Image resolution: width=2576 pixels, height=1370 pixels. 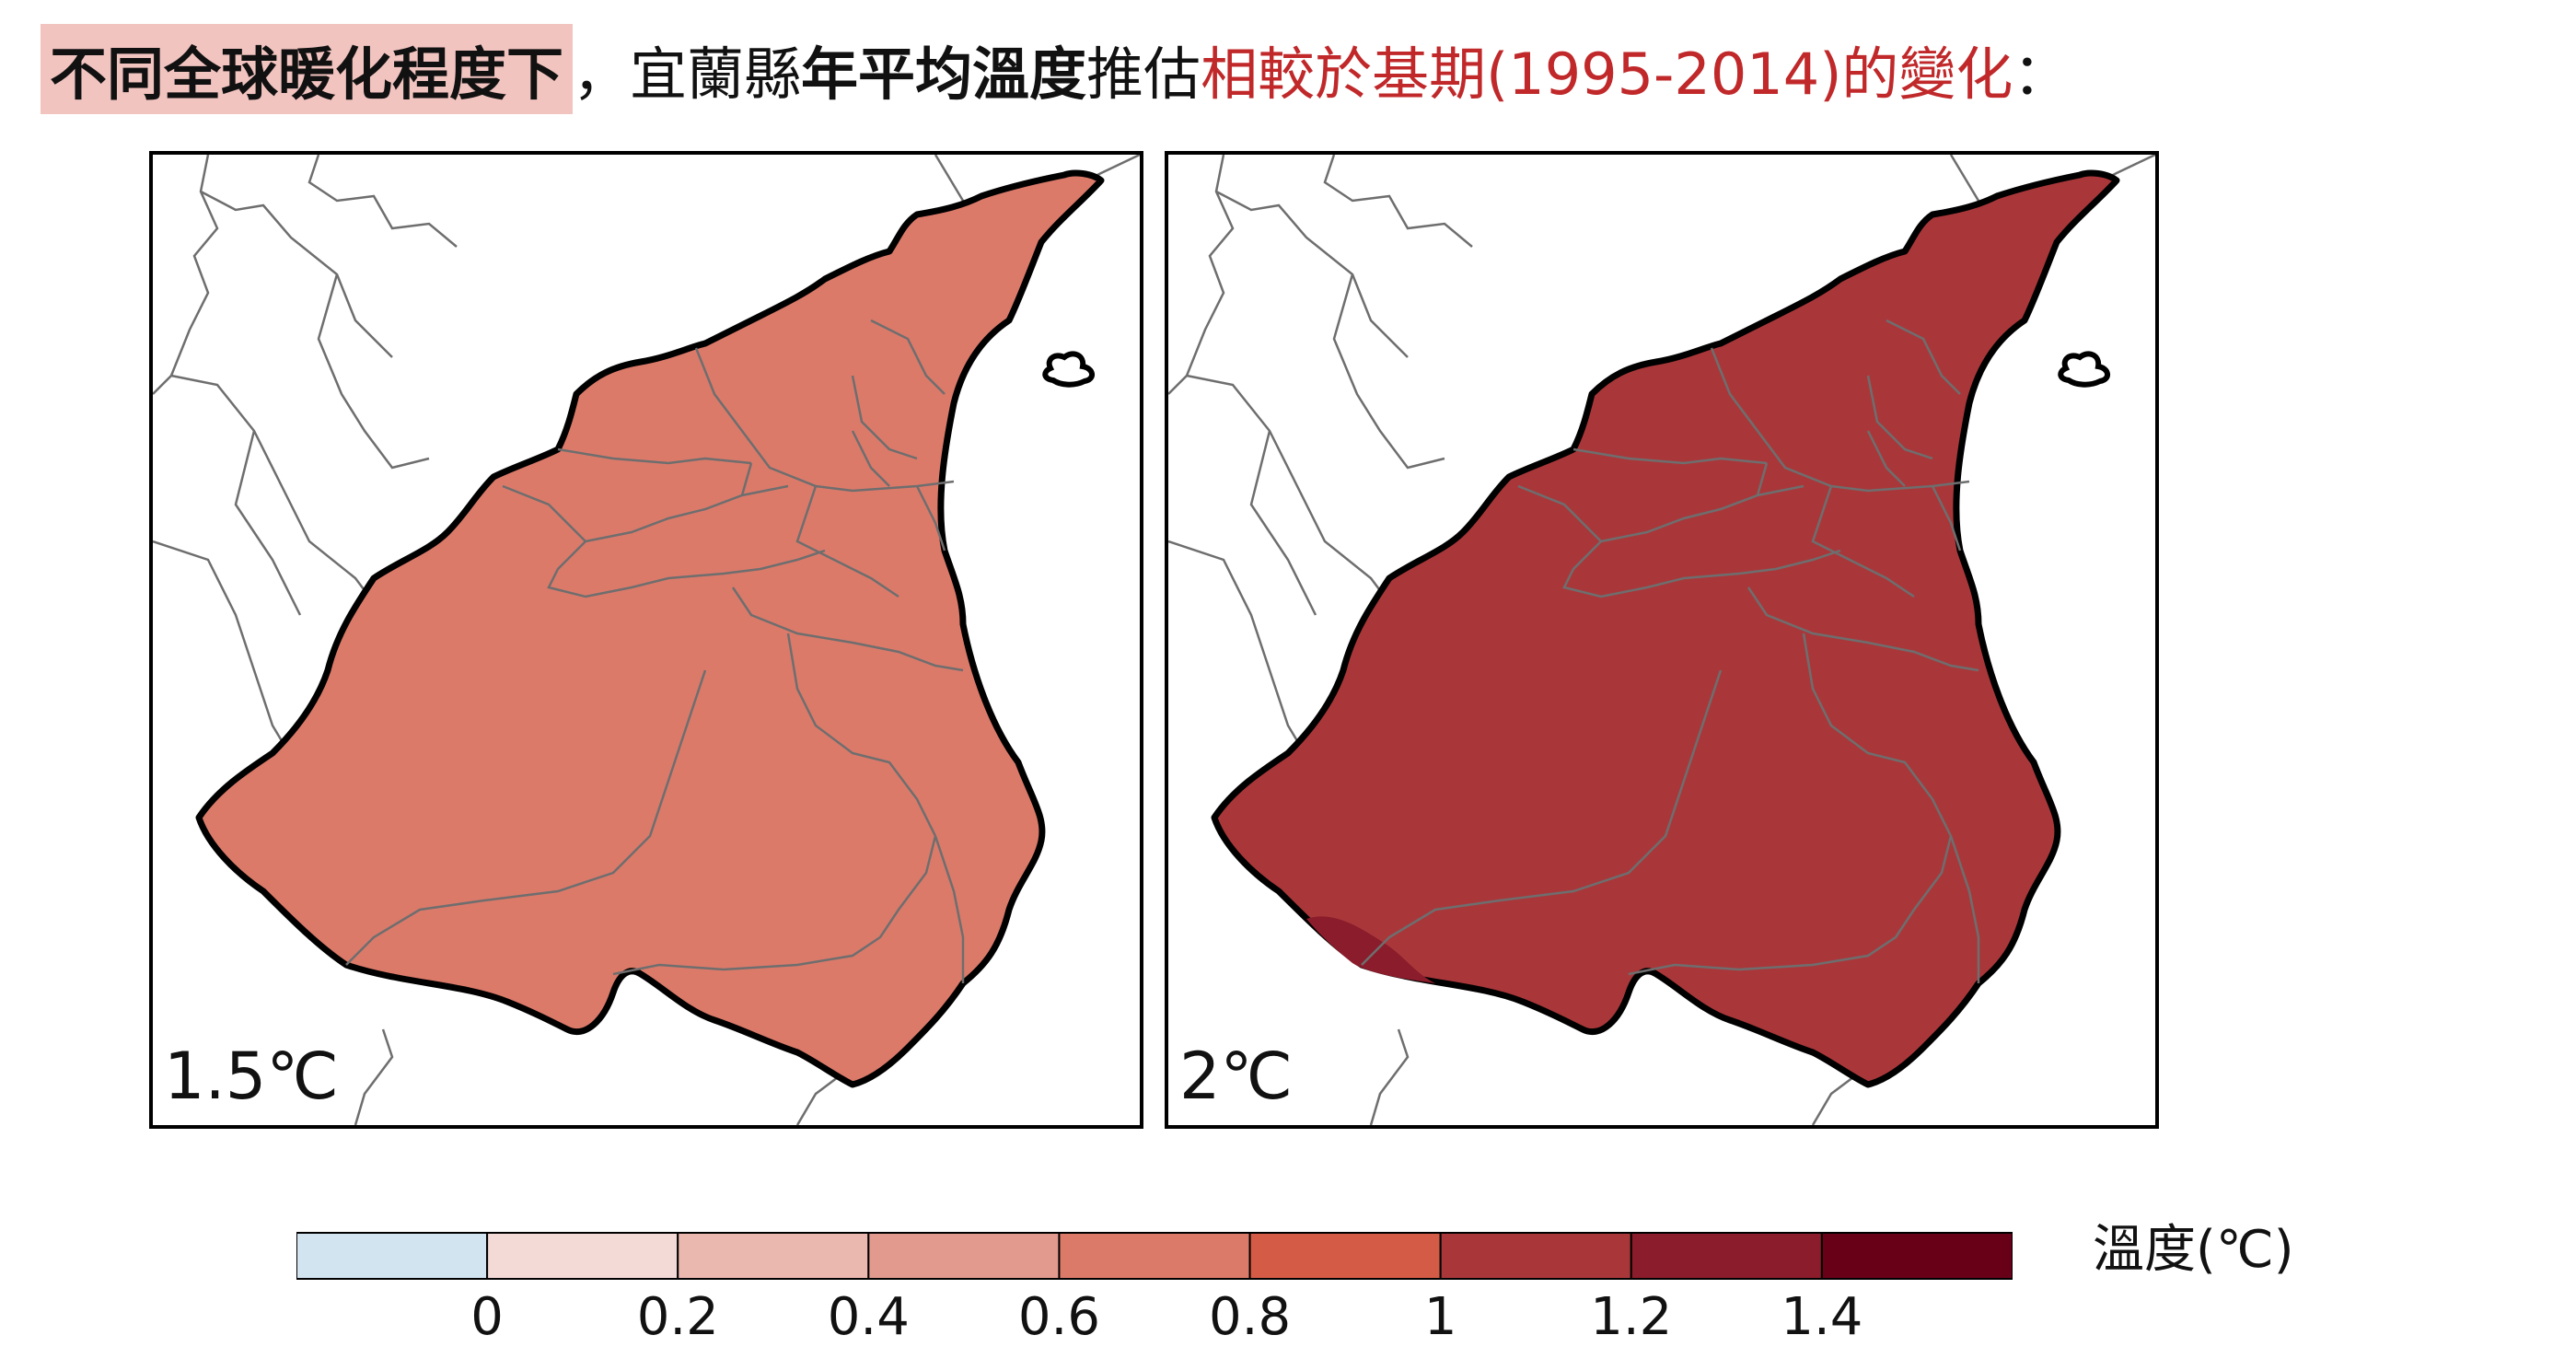 What do you see at coordinates (868, 1317) in the screenshot?
I see `legend-tick-label: 0.4` at bounding box center [868, 1317].